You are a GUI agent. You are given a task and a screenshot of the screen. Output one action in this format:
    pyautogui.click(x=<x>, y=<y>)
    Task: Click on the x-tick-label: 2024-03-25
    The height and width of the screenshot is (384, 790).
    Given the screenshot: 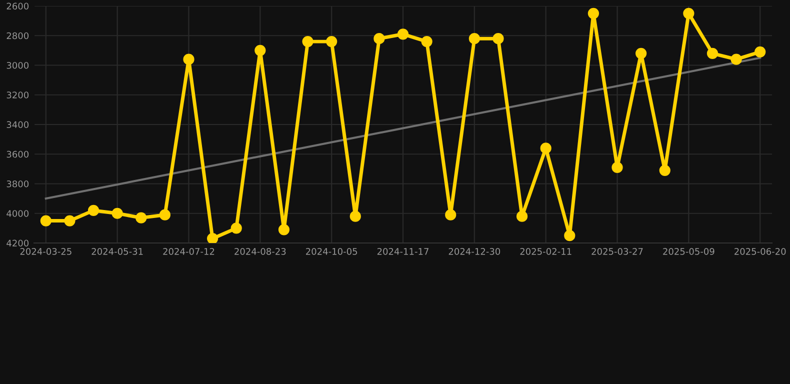 What is the action you would take?
    pyautogui.click(x=46, y=251)
    